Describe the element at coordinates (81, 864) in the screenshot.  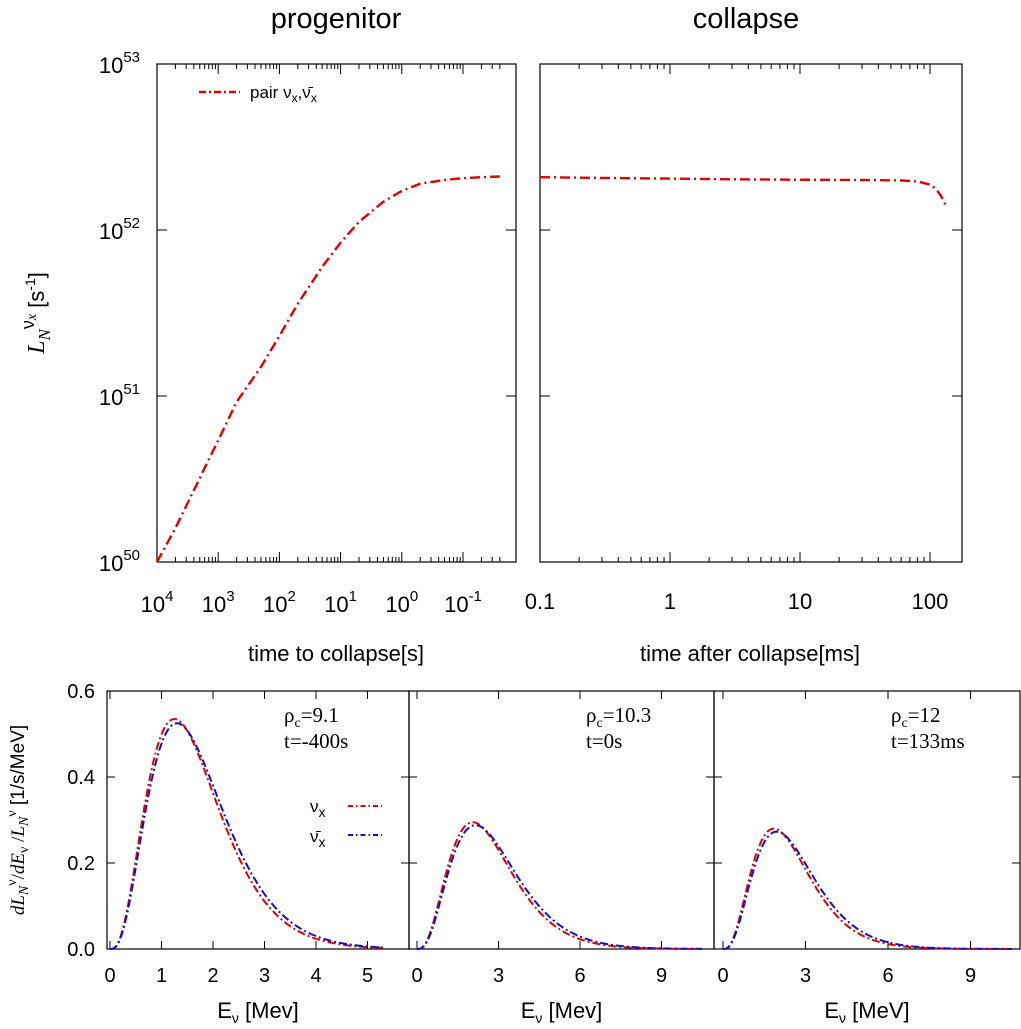
I see `spectrum-y-tick-label: 0.2` at that location.